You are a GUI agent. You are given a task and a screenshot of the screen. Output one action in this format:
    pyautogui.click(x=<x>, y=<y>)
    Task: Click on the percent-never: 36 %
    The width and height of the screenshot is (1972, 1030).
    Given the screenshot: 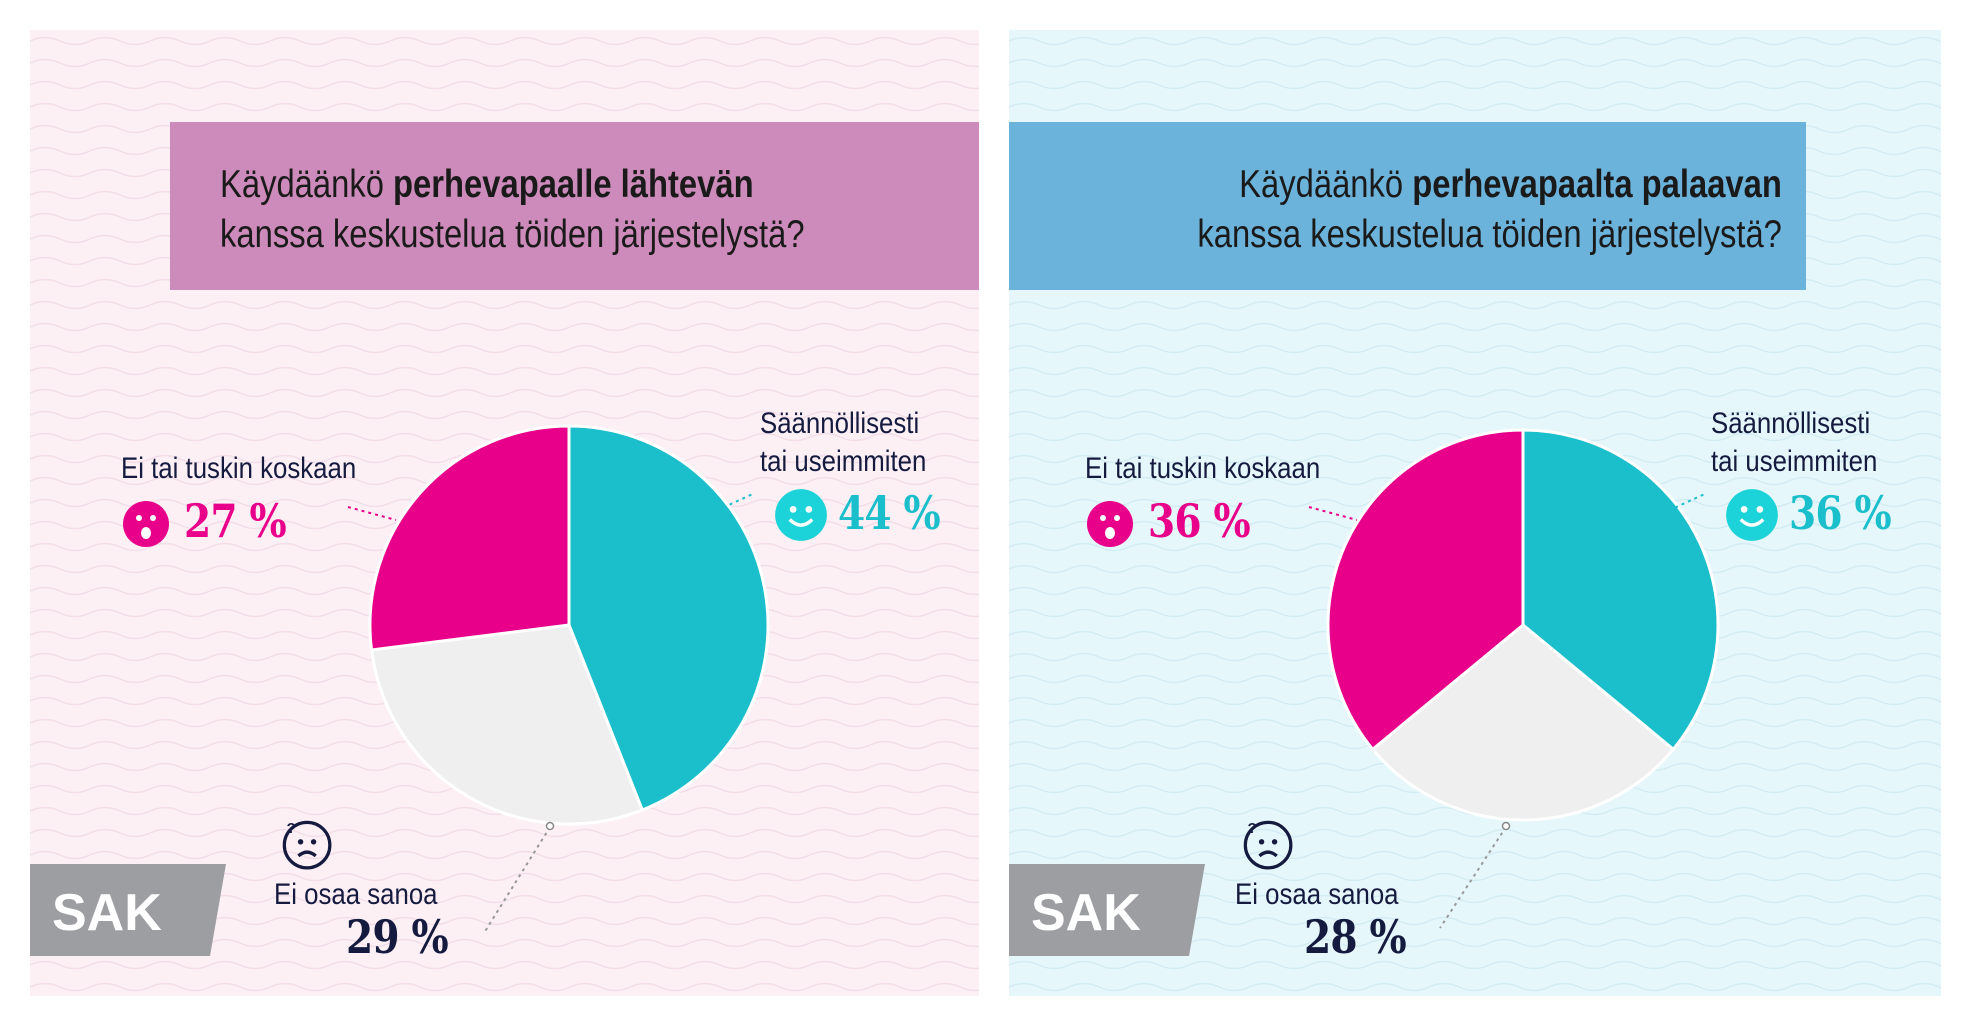 What is the action you would take?
    pyautogui.click(x=1199, y=521)
    